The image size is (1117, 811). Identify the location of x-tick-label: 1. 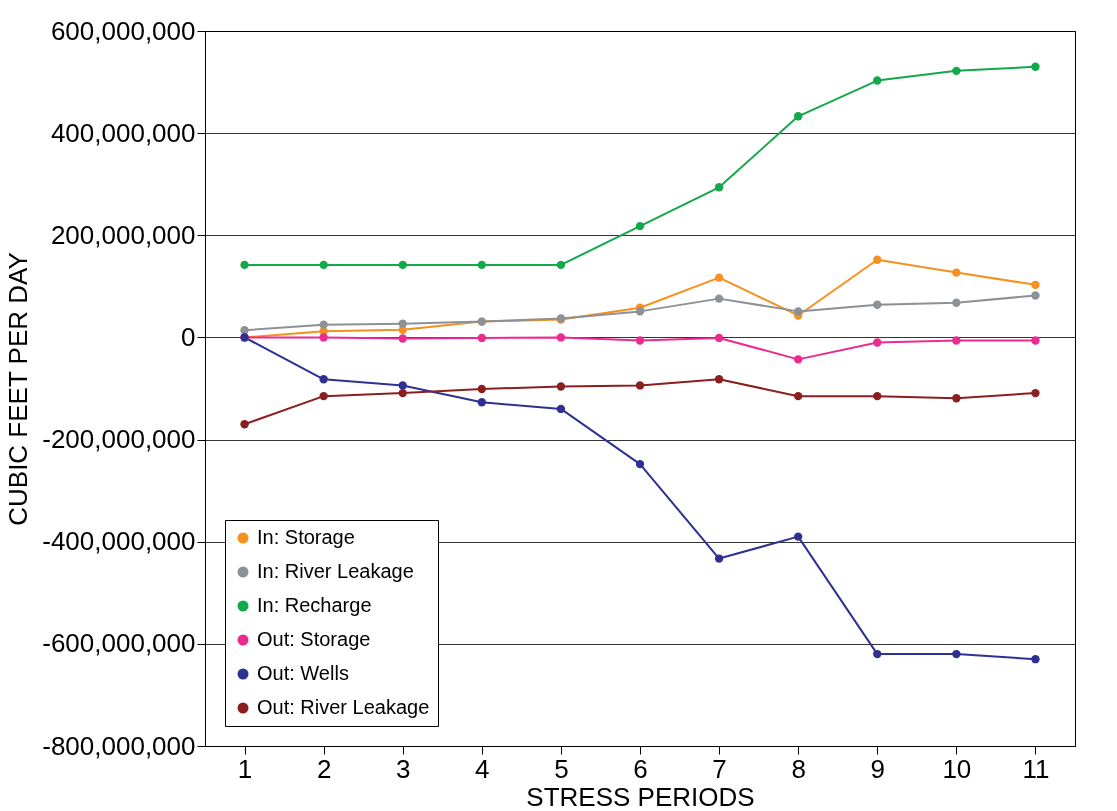
(245, 768).